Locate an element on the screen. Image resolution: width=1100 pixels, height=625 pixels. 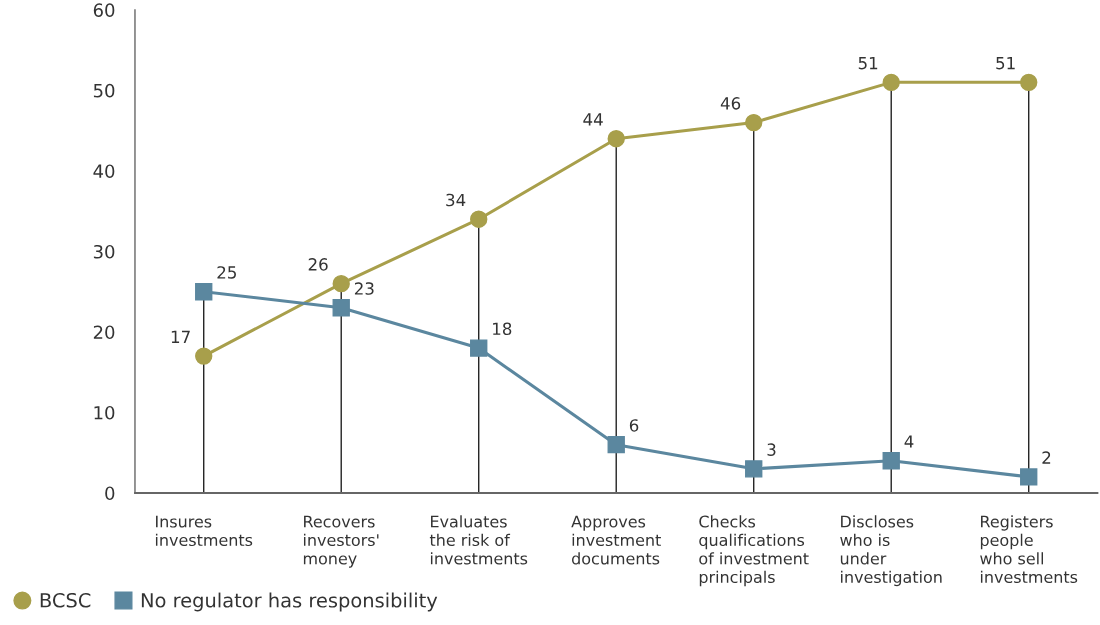
x-tick-label: Evaluates the risk of investments is located at coordinates (478, 540).